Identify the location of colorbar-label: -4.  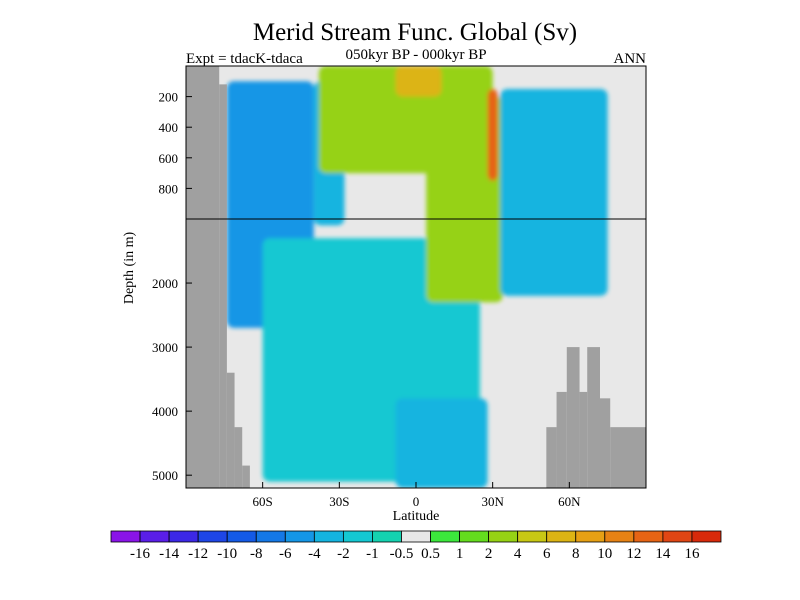
(314, 554).